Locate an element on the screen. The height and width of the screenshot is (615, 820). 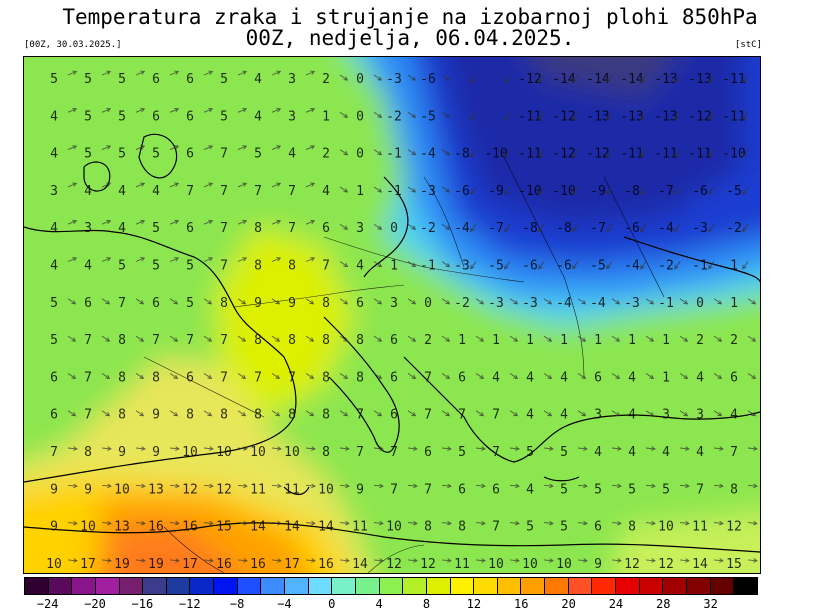
temperature-label: -2 is located at coordinates (734, 228).